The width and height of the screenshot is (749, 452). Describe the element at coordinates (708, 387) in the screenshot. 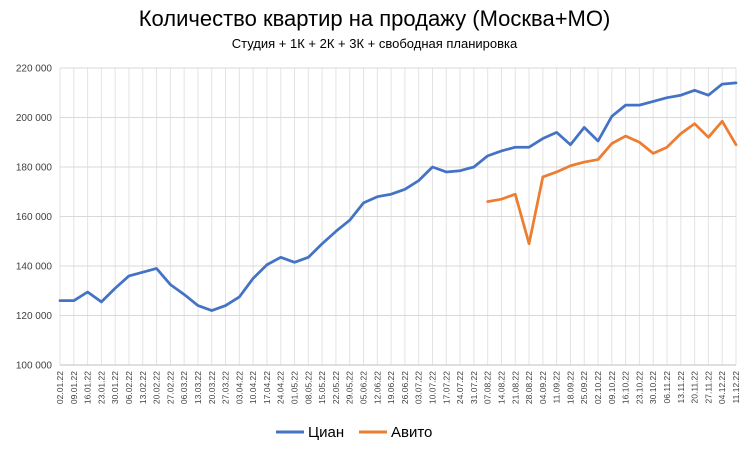

I see `x-tick-label: 27.11.22` at that location.